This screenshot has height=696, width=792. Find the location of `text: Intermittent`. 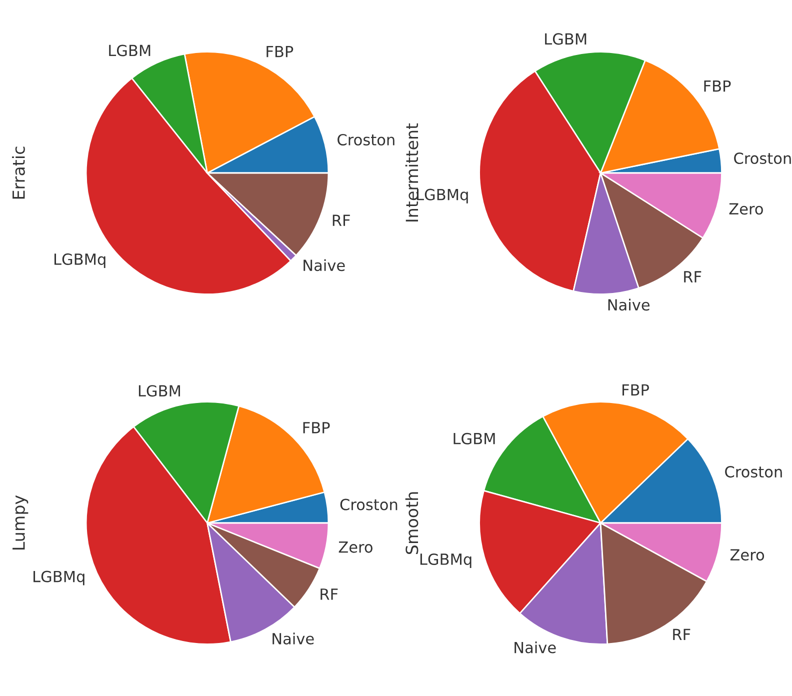

text: Intermittent is located at coordinates (411, 172).